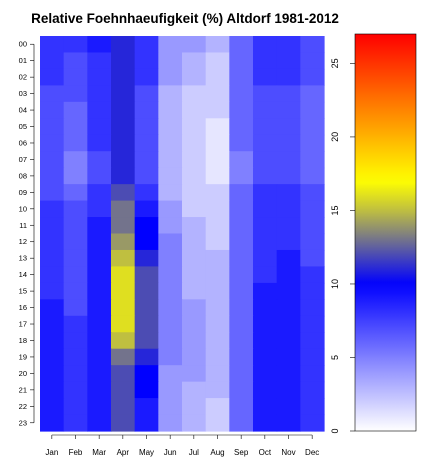 Image resolution: width=440 pixels, height=464 pixels. Describe the element at coordinates (217, 452) in the screenshot. I see `x-tick-label: Aug` at that location.